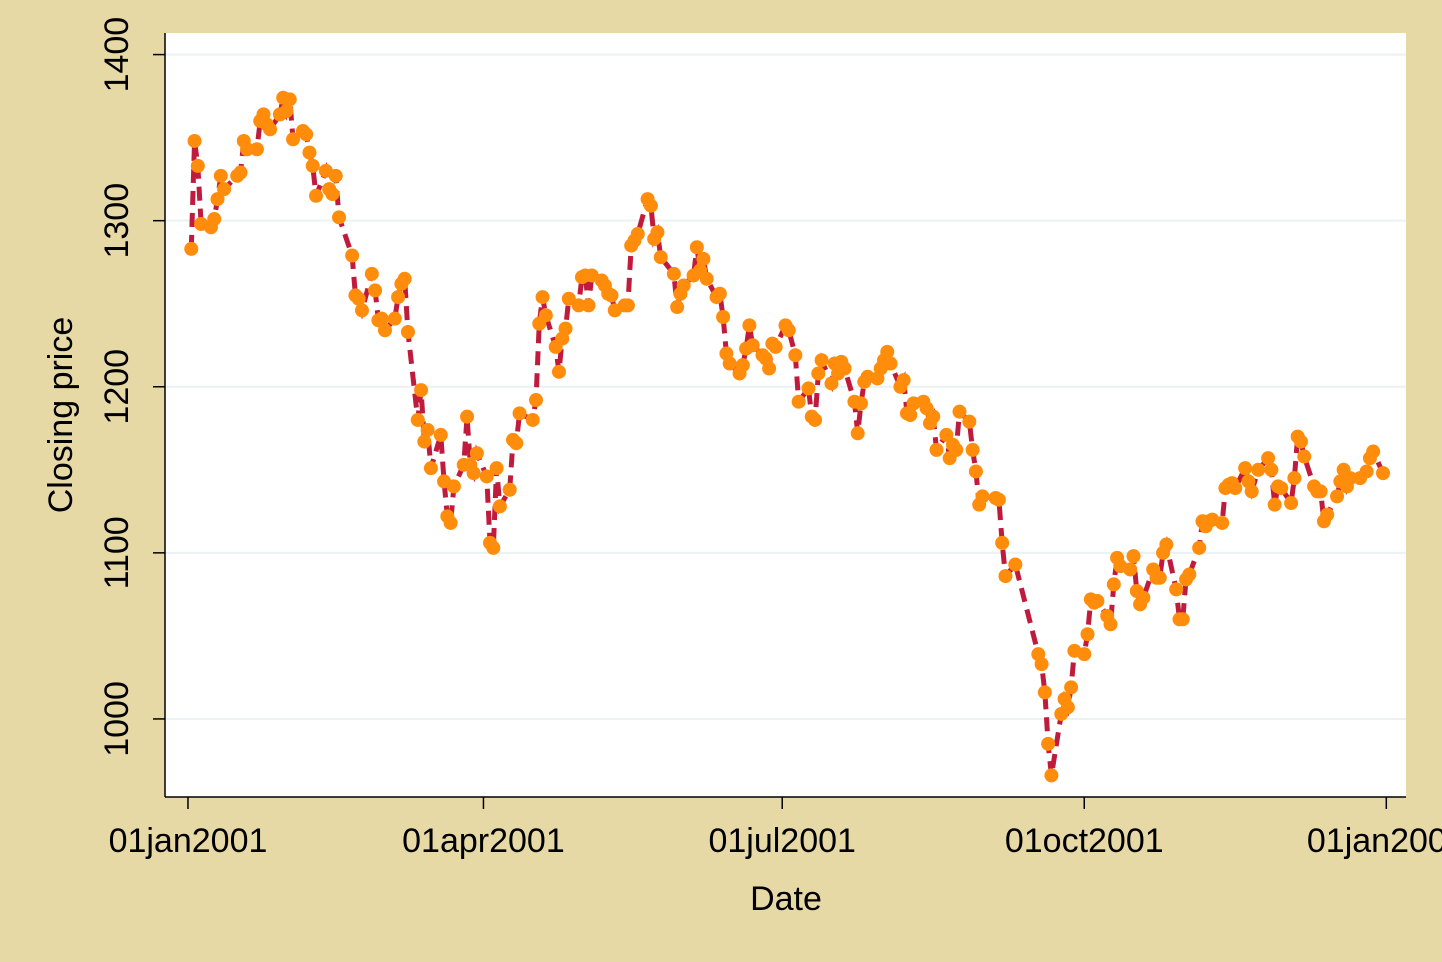  Describe the element at coordinates (188, 841) in the screenshot. I see `x-tick-label: 01jan2001` at that location.